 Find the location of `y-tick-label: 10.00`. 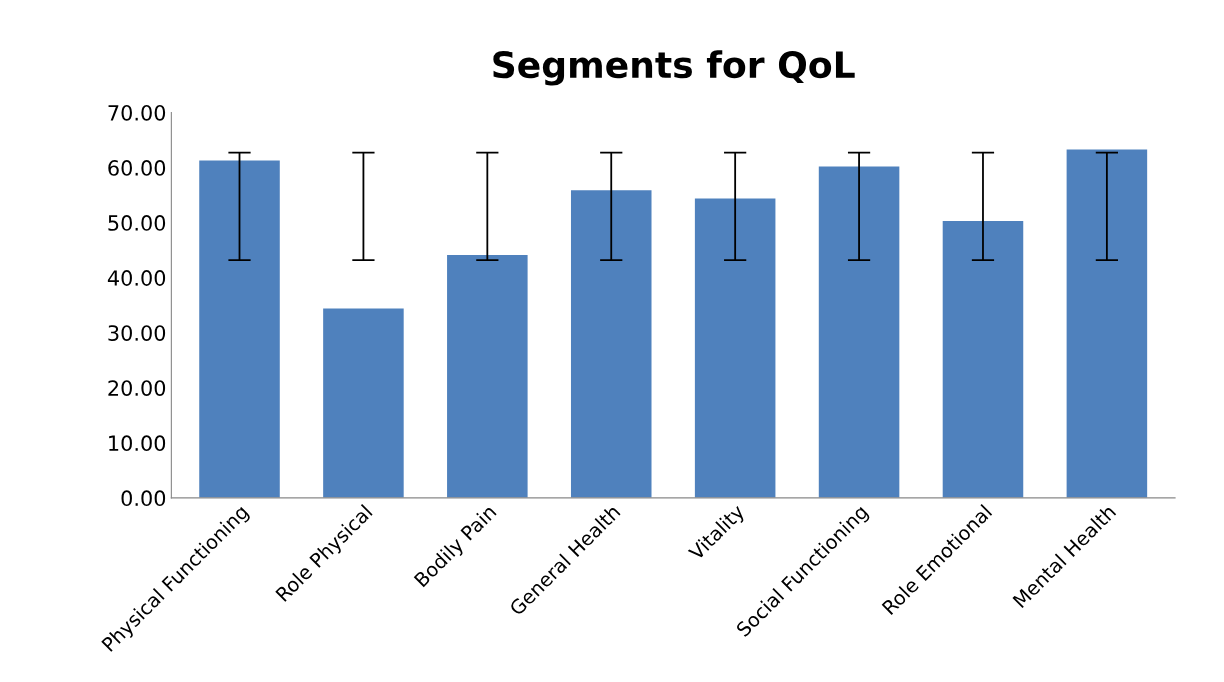

y-tick-label: 10.00 is located at coordinates (137, 443).